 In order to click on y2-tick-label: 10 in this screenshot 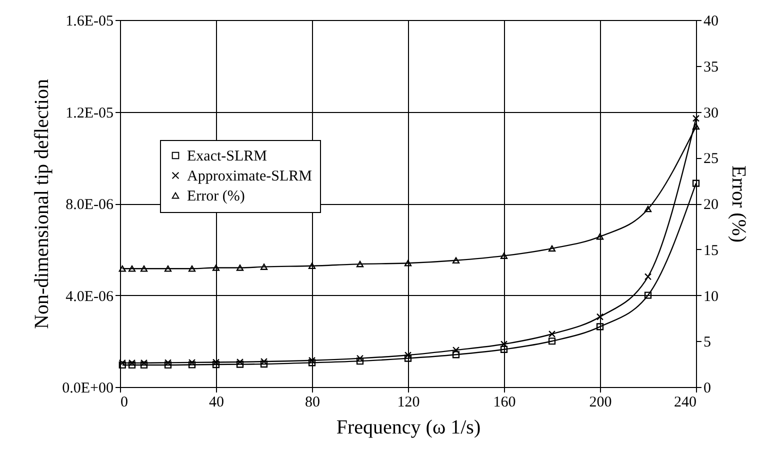, I will do `click(711, 296)`.